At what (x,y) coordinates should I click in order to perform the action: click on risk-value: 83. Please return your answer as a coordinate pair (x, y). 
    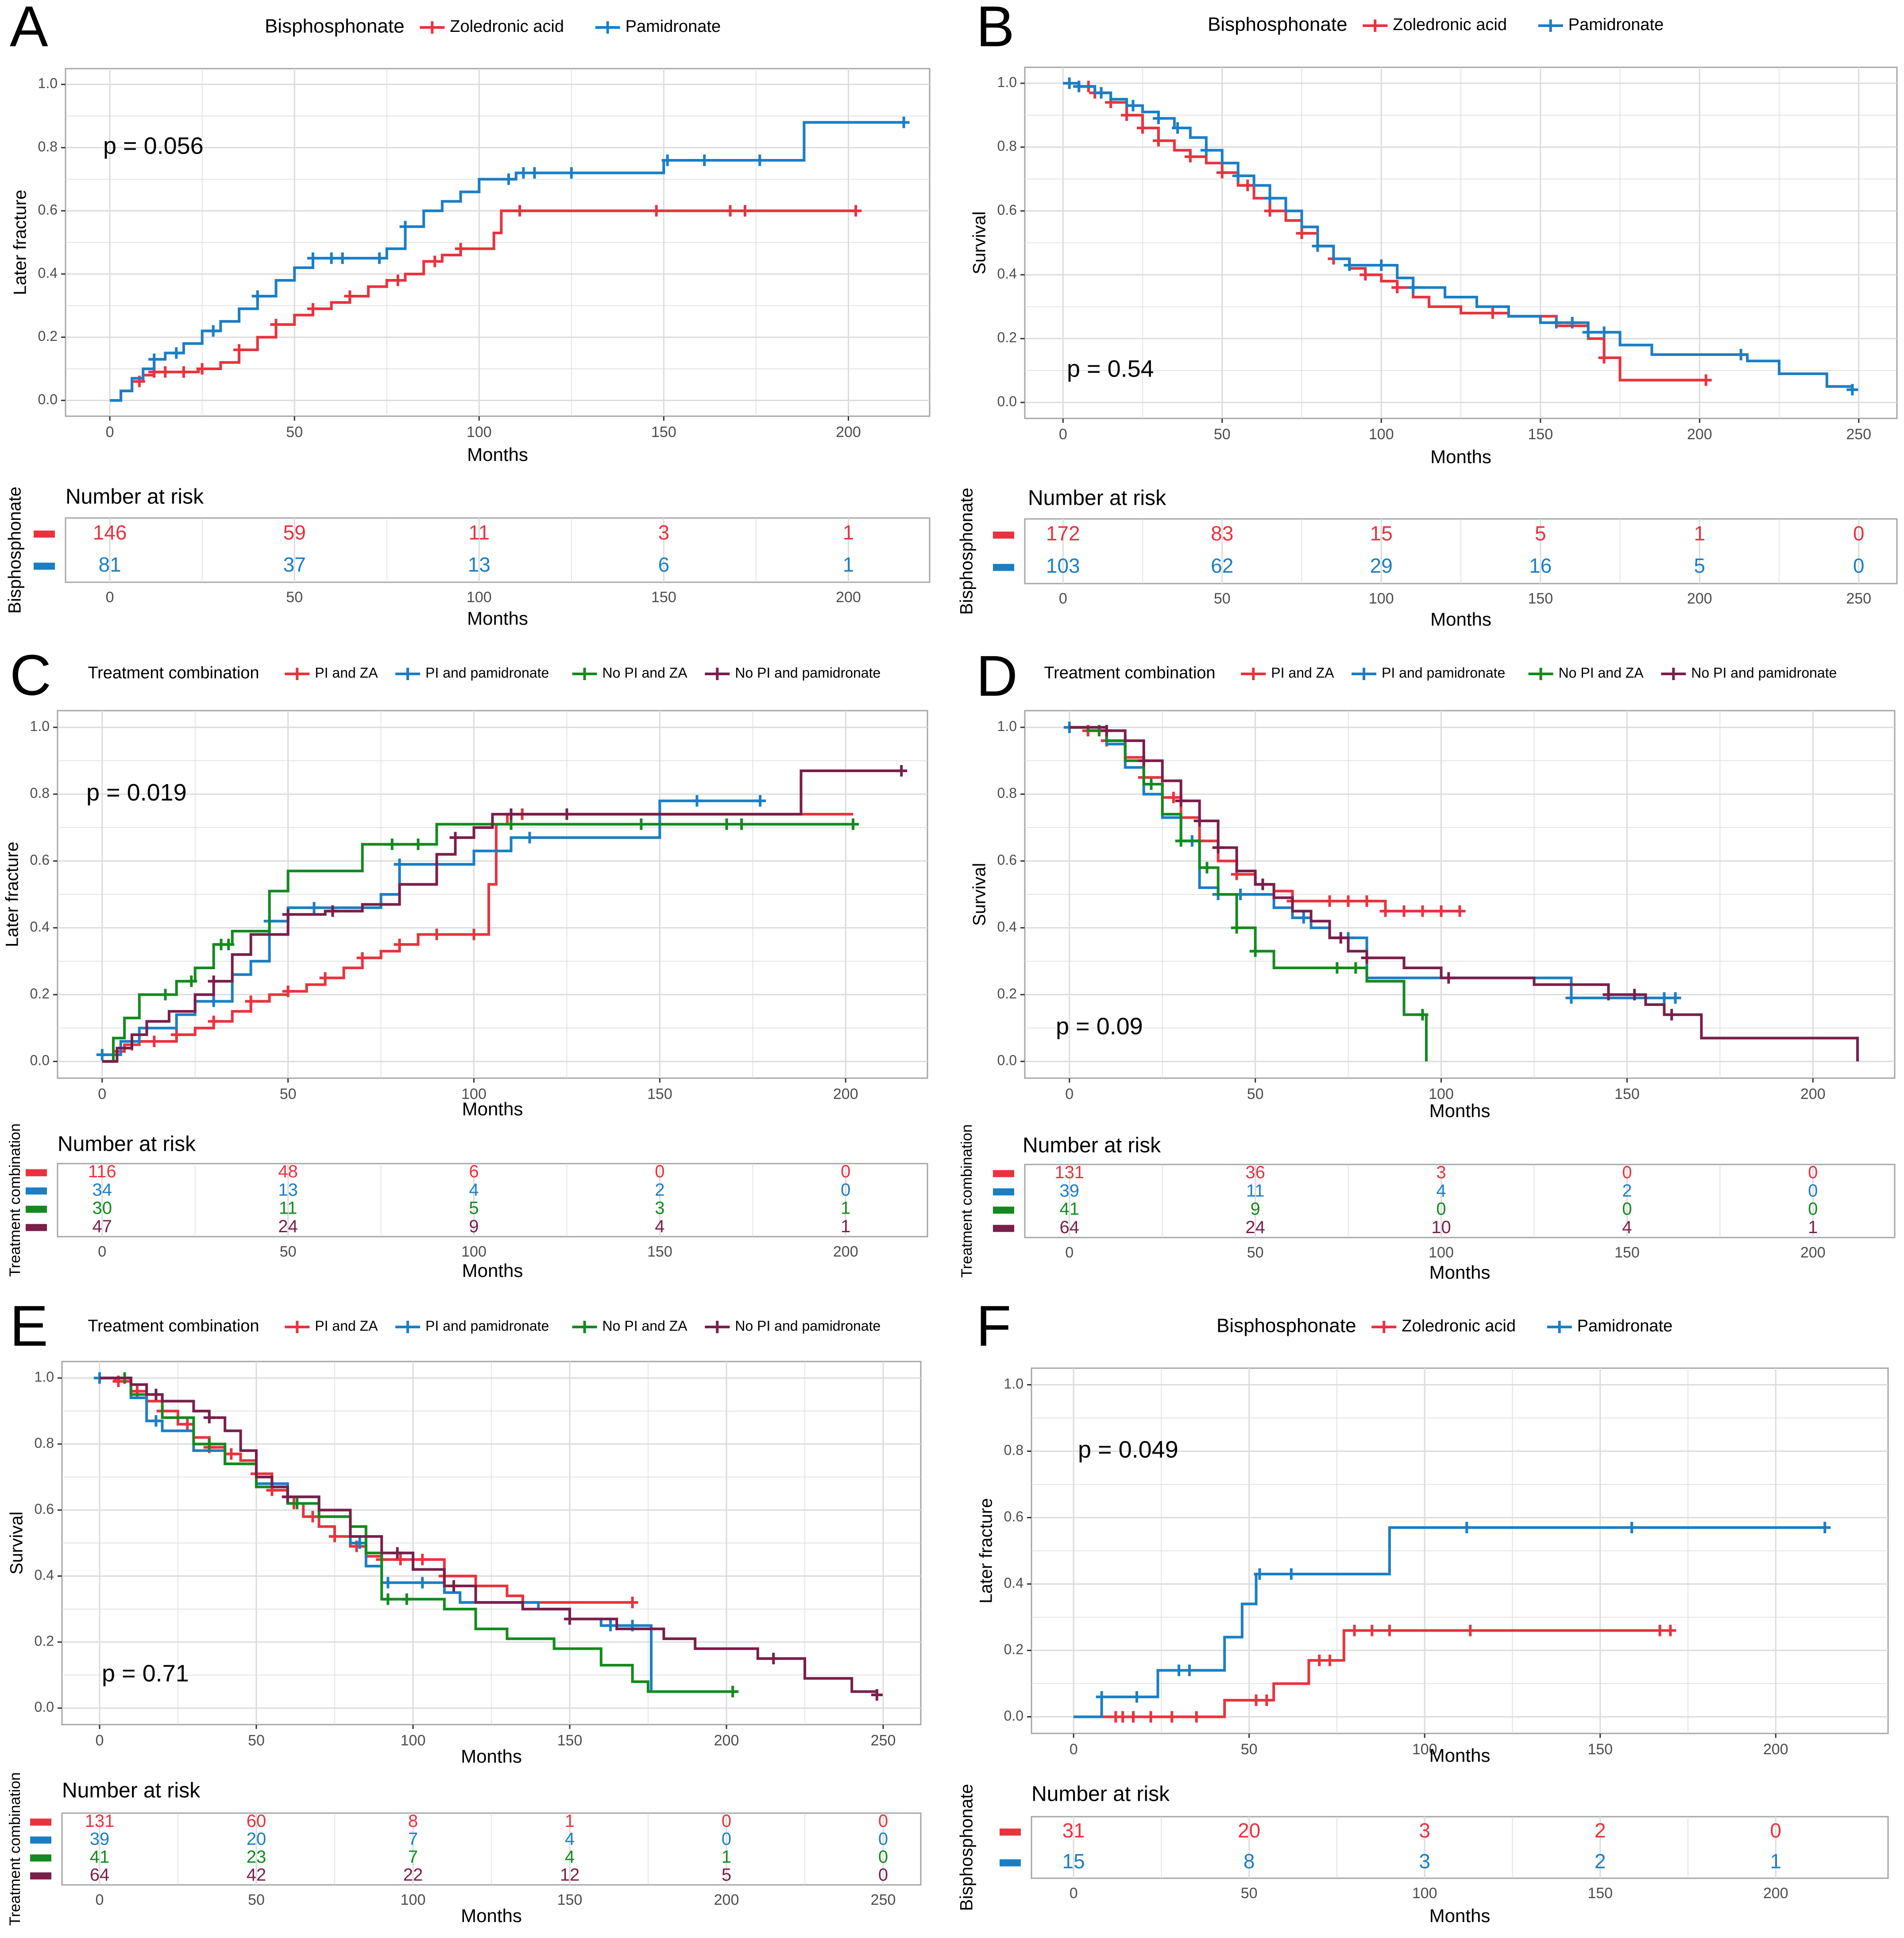
    Looking at the image, I should click on (1222, 533).